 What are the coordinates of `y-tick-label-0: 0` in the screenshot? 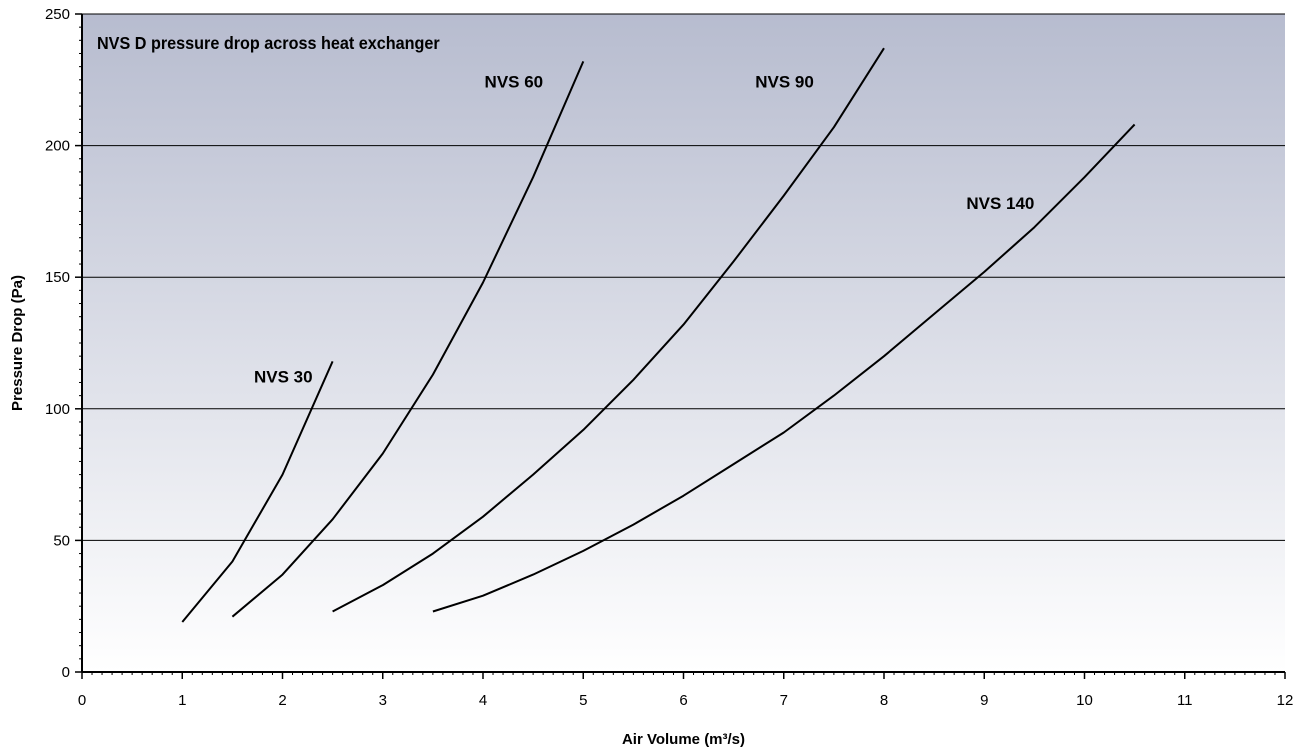 It's located at (66, 672).